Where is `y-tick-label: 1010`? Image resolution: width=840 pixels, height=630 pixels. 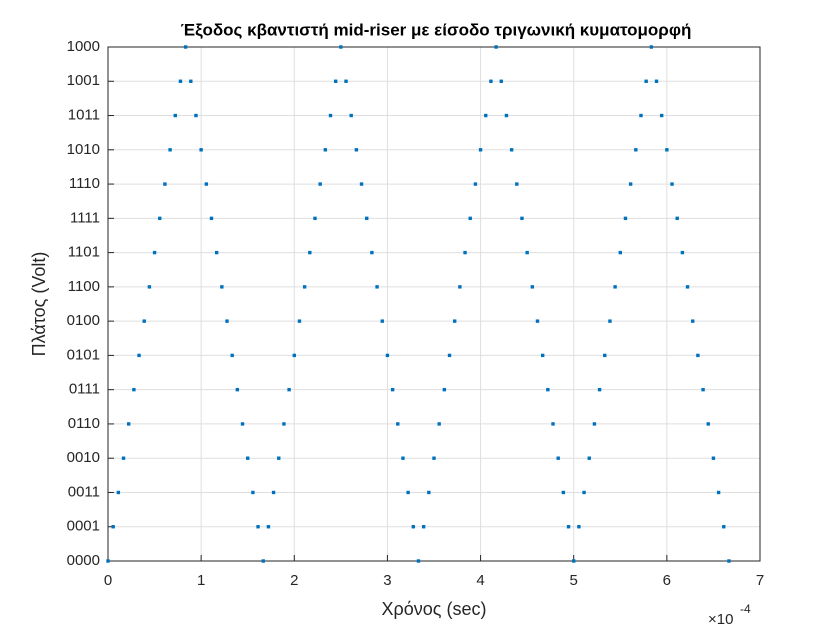
y-tick-label: 1010 is located at coordinates (83, 149).